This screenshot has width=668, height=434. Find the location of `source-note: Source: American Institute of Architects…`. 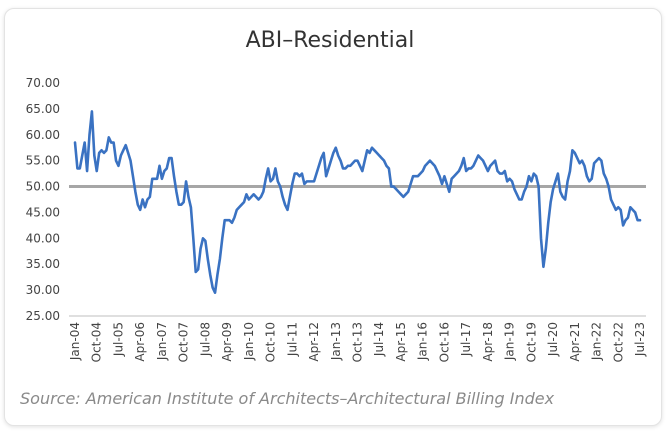

source-note: Source: American Institute of Architects… is located at coordinates (287, 398).